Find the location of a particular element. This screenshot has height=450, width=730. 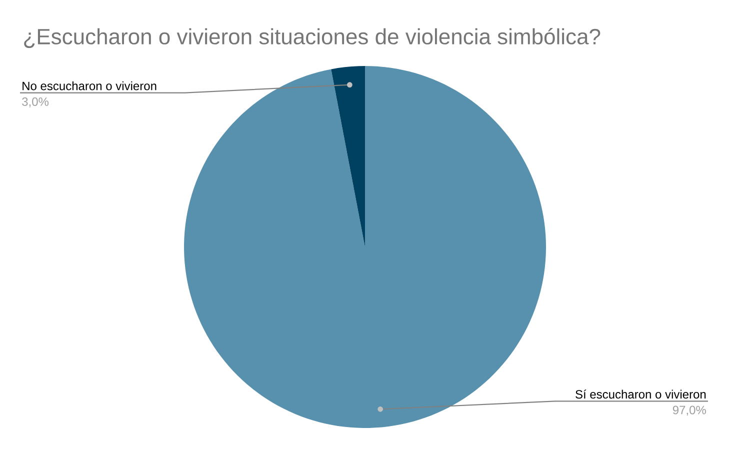

data-label: 3,0% is located at coordinates (35, 102).